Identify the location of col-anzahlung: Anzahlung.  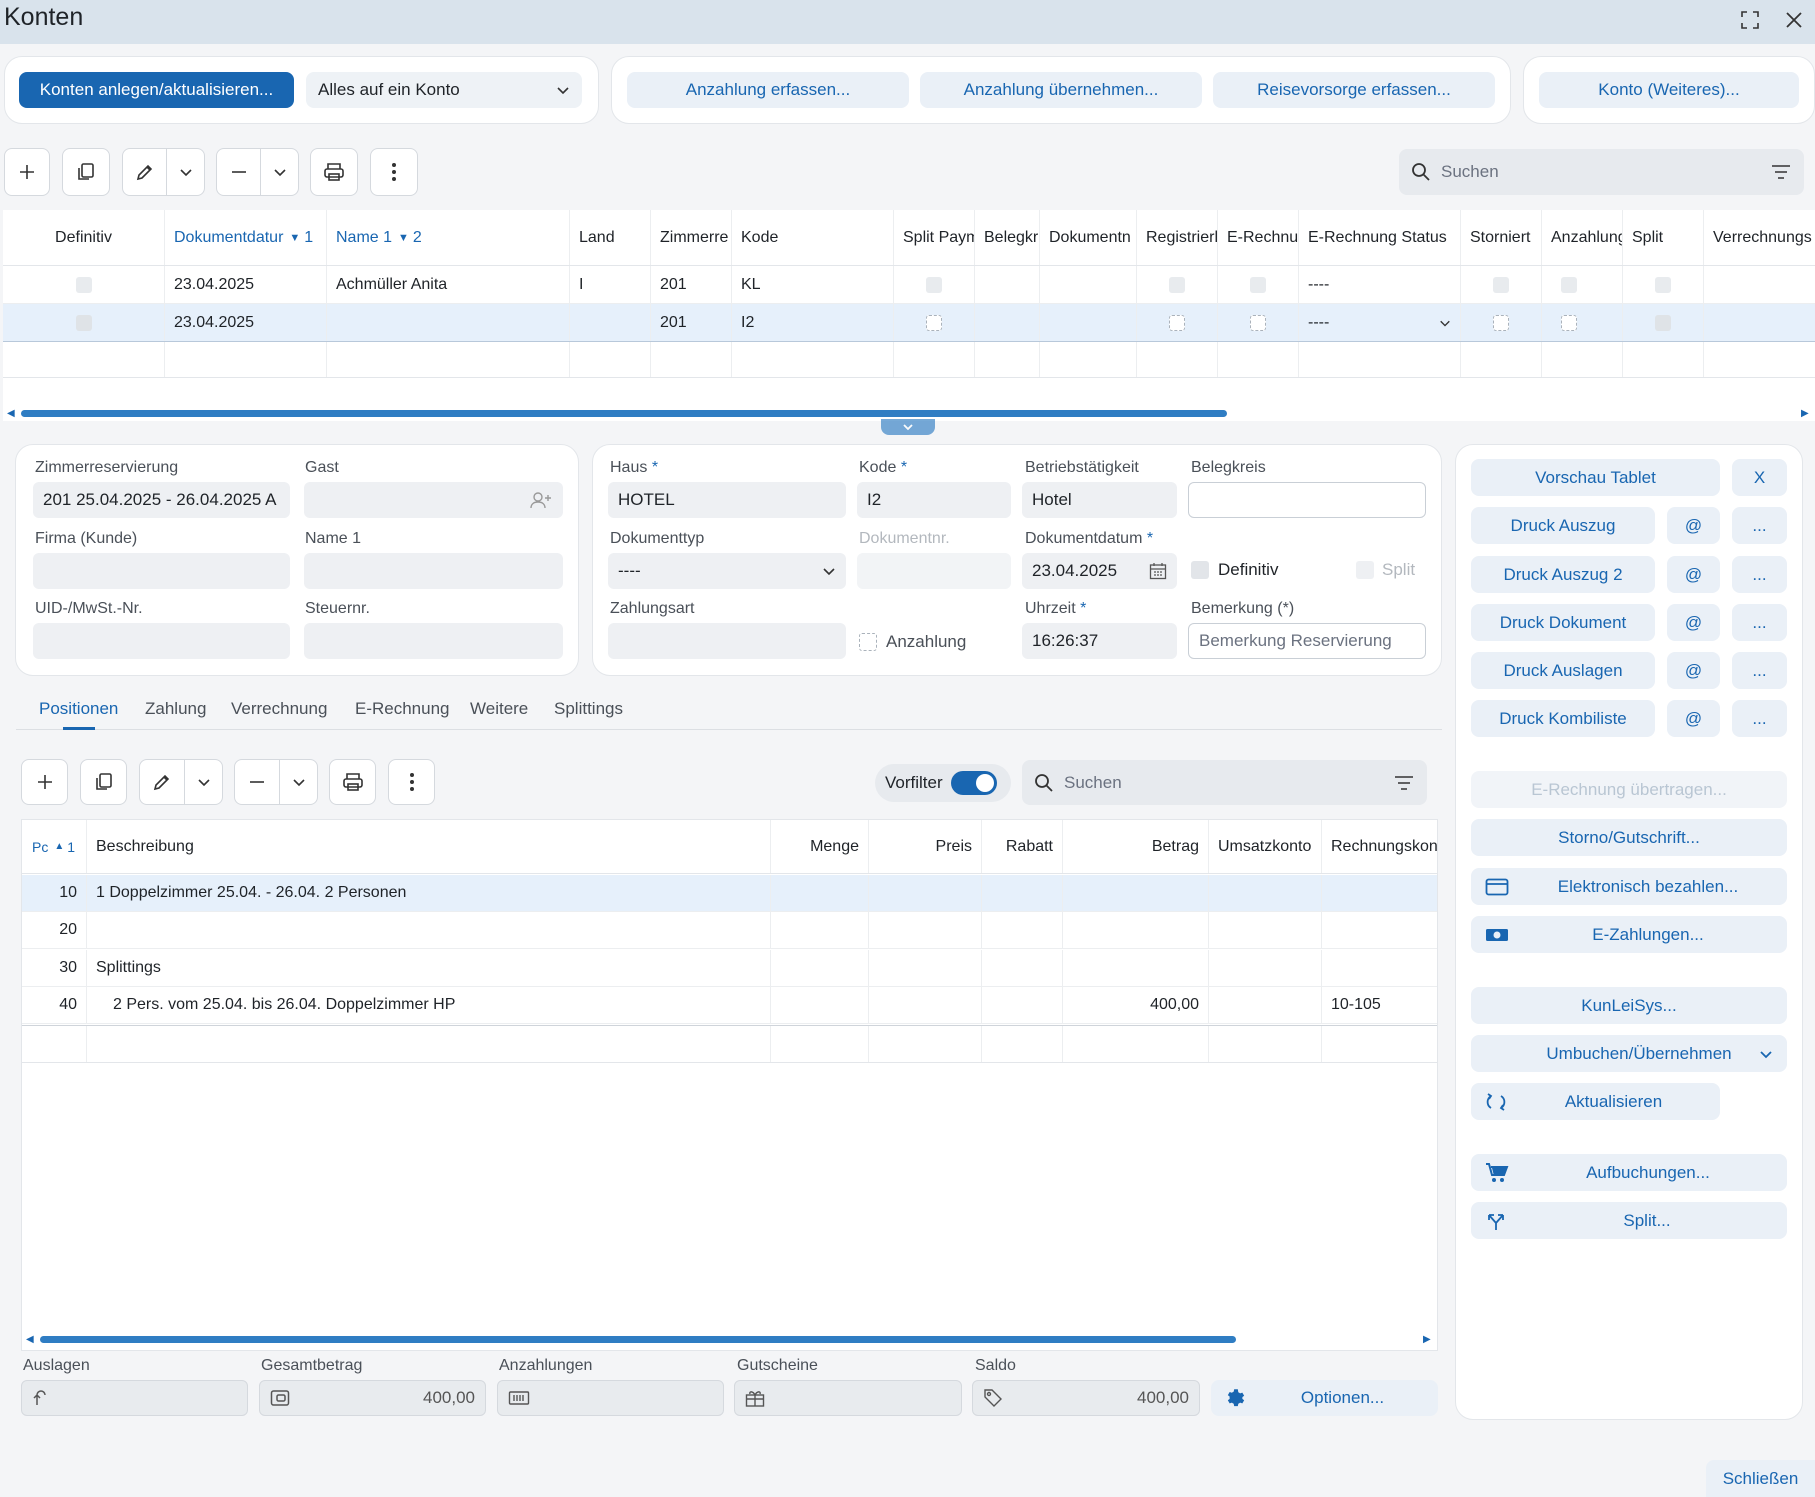
(1582, 237).